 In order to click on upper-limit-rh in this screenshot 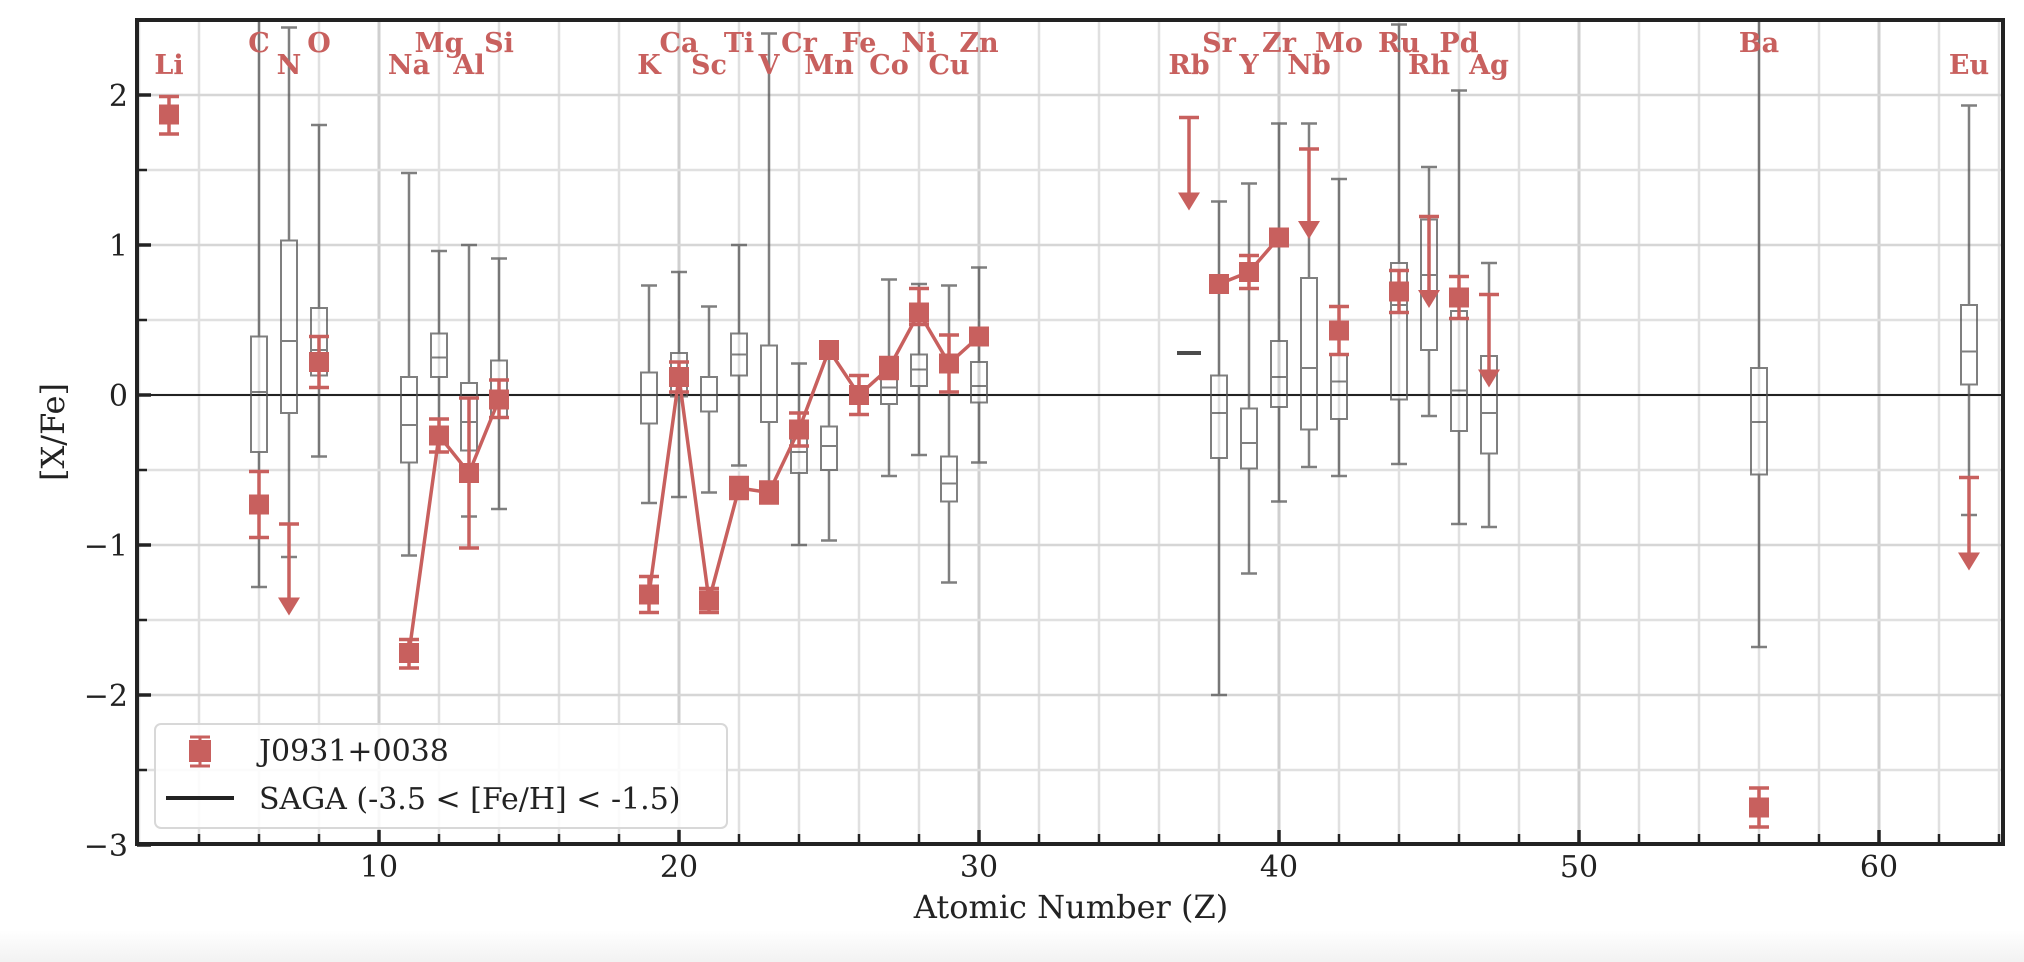, I will do `click(1429, 261)`.